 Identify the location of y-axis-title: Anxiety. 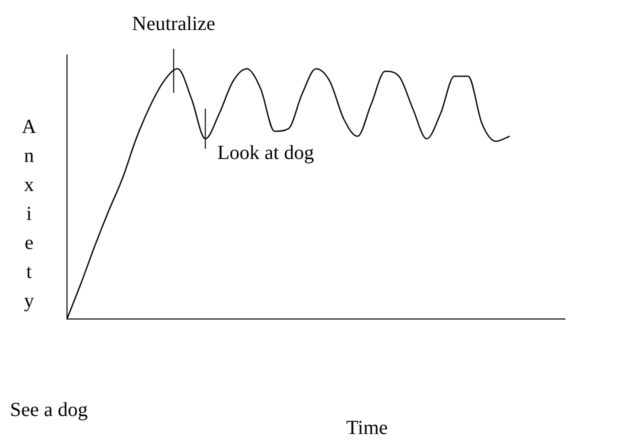
(29, 214).